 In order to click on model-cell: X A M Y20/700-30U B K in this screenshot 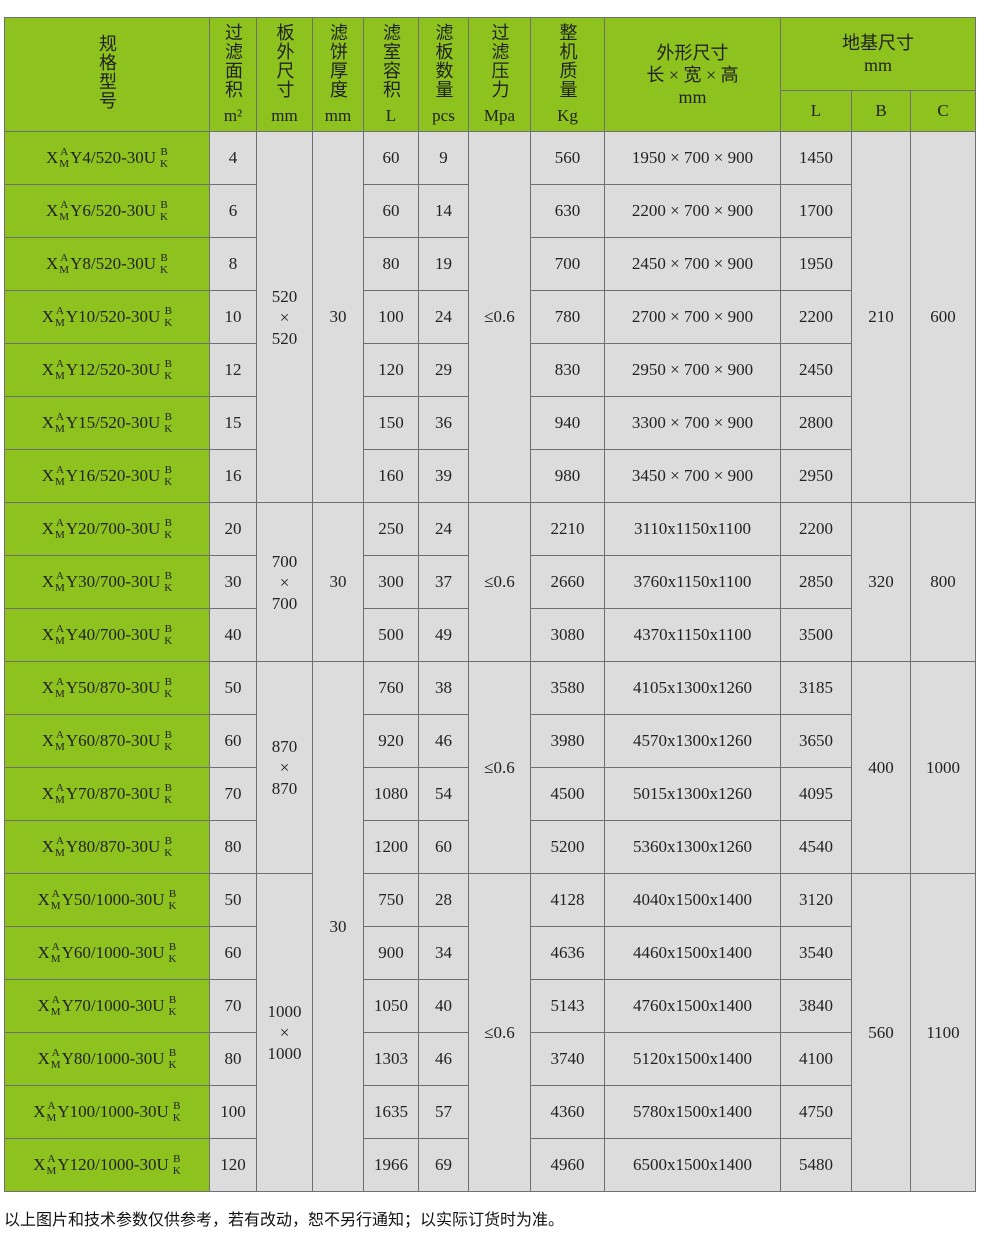, I will do `click(107, 529)`.